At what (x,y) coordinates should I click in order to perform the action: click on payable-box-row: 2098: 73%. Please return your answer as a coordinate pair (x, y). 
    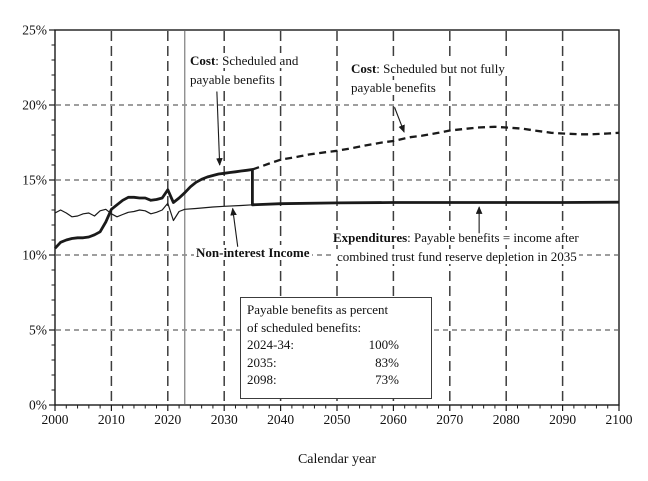
    Looking at the image, I should click on (336, 380).